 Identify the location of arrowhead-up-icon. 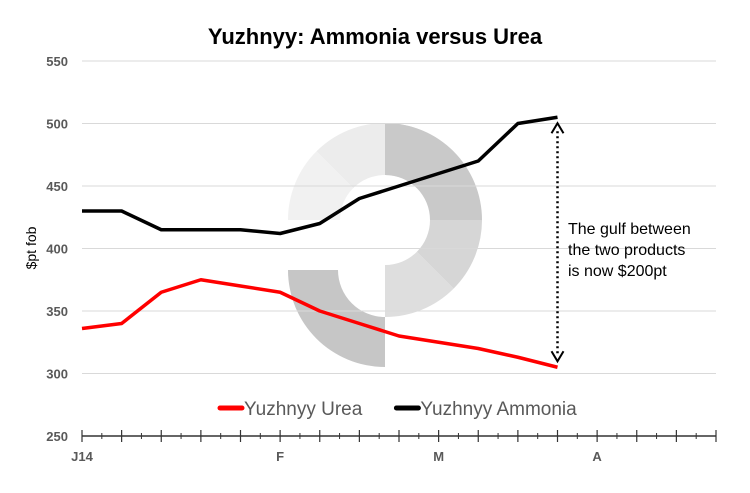
(557, 127).